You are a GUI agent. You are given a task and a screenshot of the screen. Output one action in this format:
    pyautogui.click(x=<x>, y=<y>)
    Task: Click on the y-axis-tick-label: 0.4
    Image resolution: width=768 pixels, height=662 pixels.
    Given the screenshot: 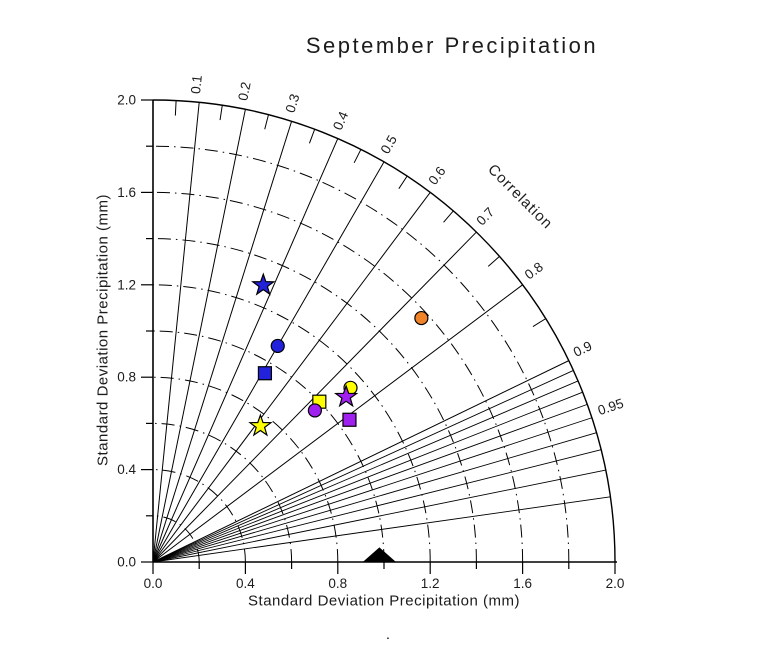 What is the action you would take?
    pyautogui.click(x=126, y=469)
    